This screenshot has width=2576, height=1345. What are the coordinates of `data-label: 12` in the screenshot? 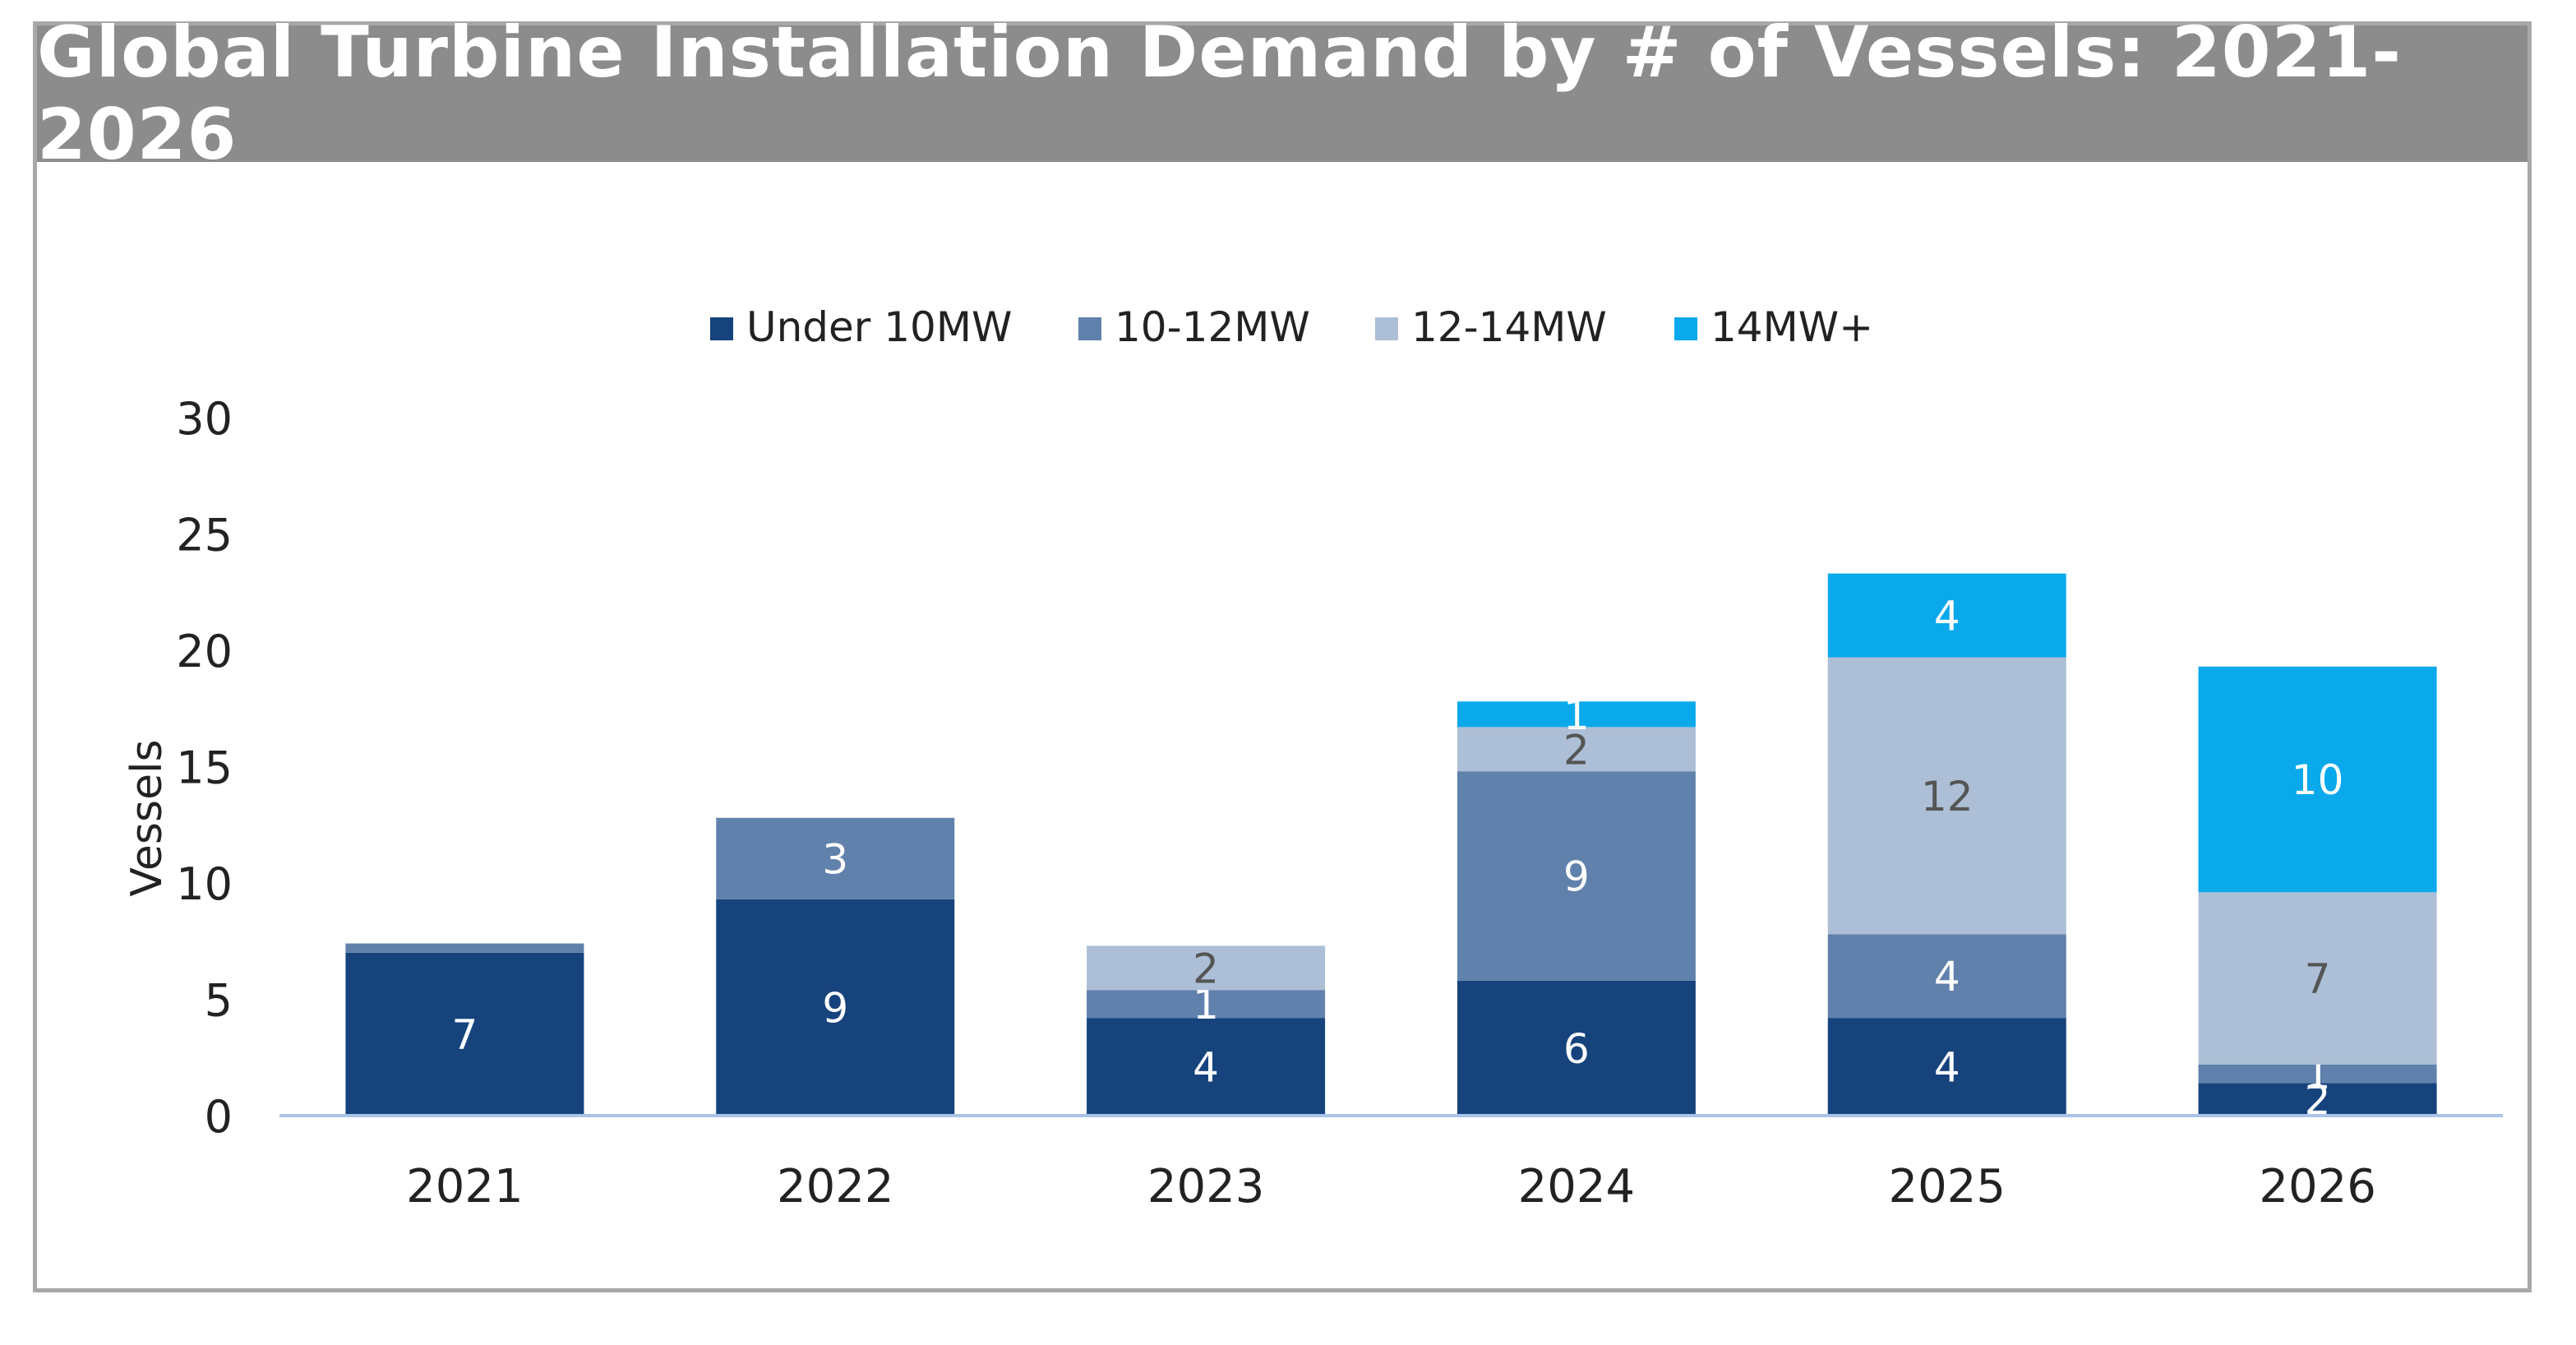 It's located at (1948, 796).